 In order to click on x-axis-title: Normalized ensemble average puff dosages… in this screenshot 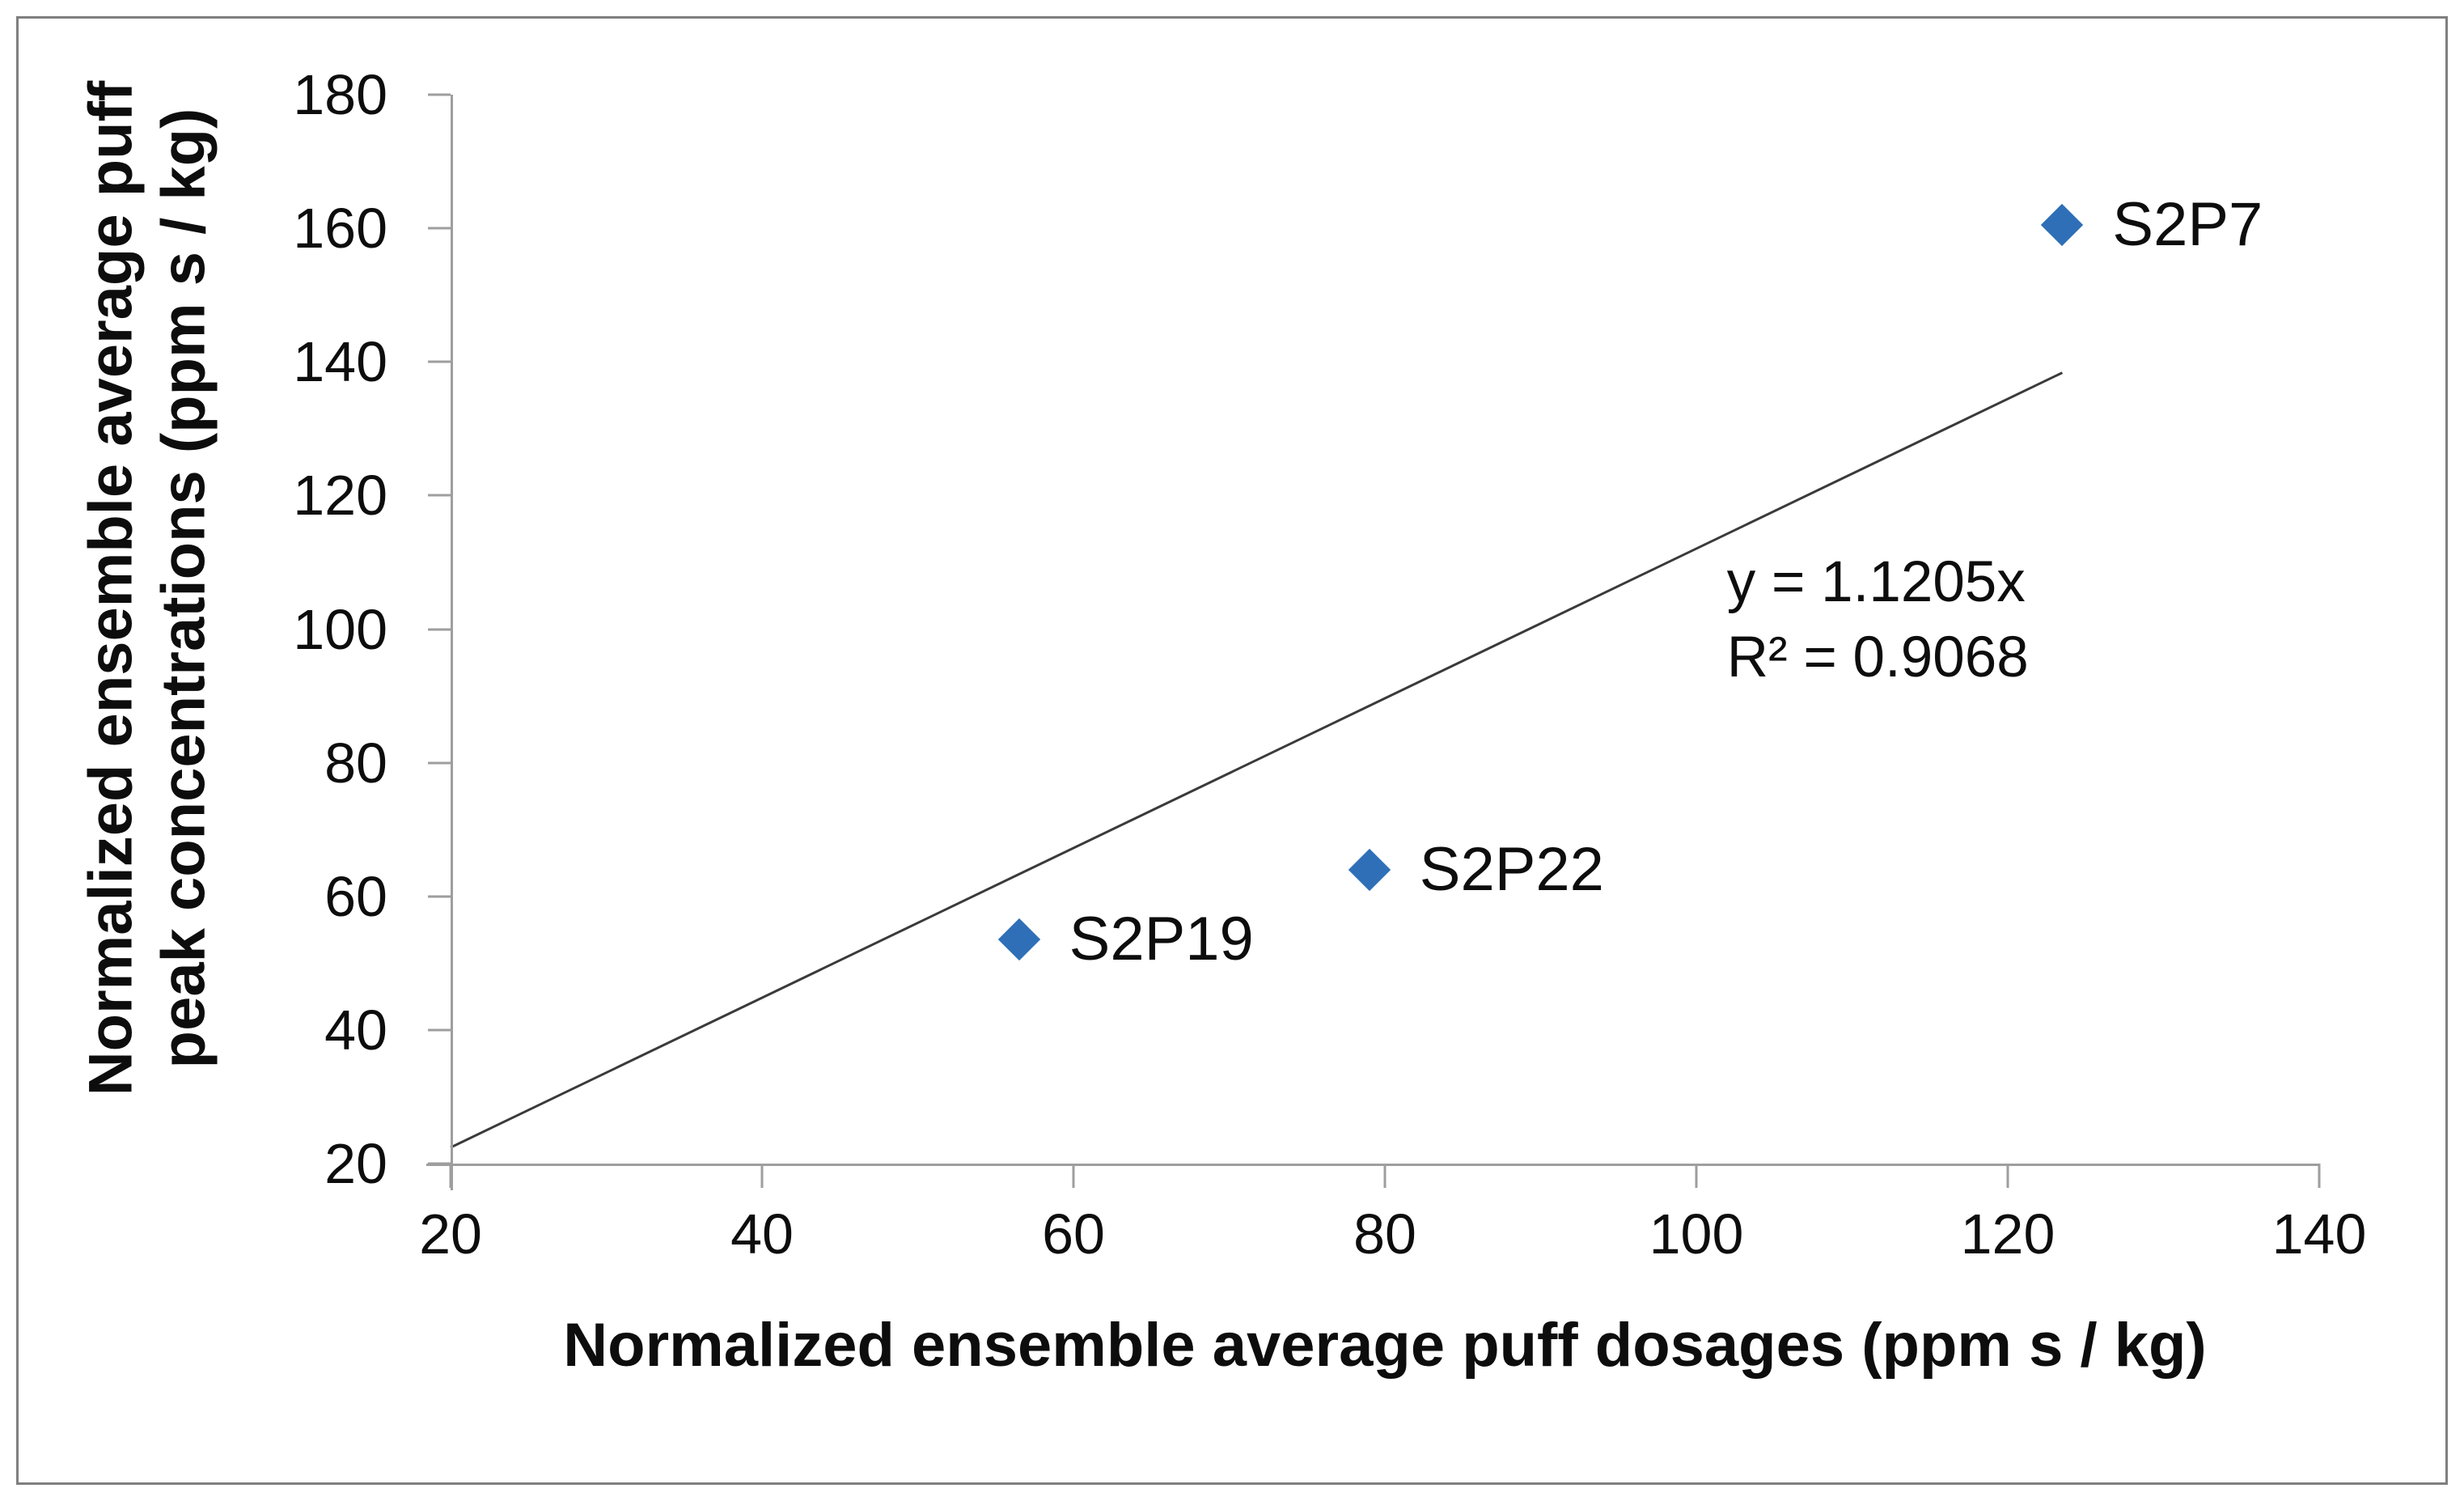, I will do `click(1385, 1345)`.